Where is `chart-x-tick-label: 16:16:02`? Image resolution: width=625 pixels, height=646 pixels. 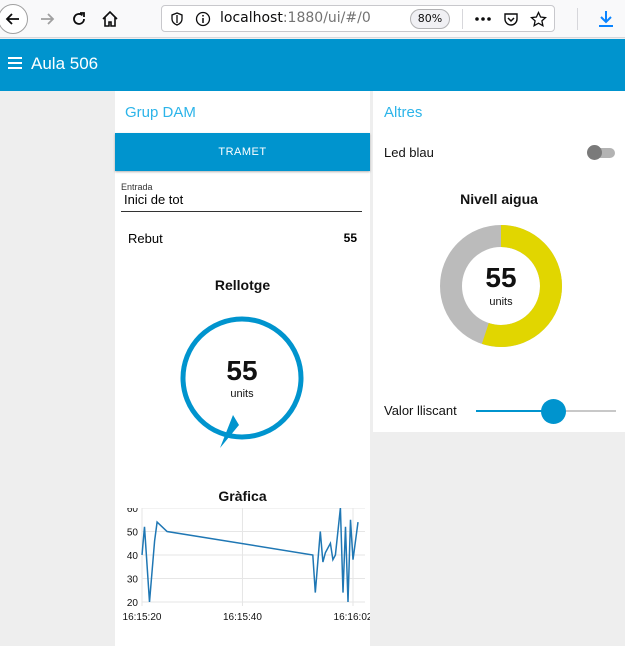
chart-x-tick-label: 16:16:02 is located at coordinates (352, 617).